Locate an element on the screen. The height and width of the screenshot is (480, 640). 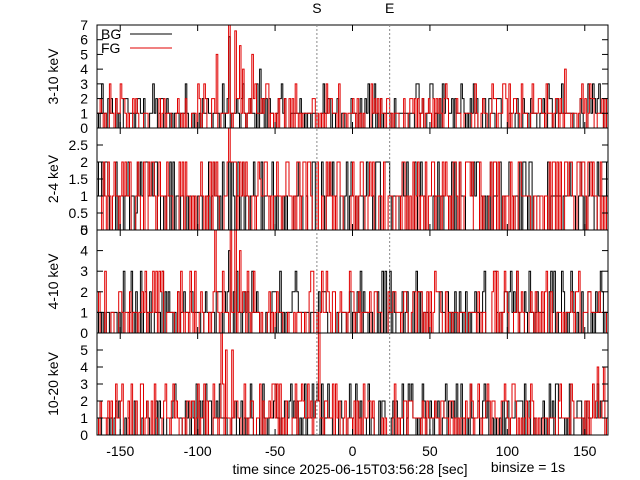
marker-label: E is located at coordinates (389, 8).